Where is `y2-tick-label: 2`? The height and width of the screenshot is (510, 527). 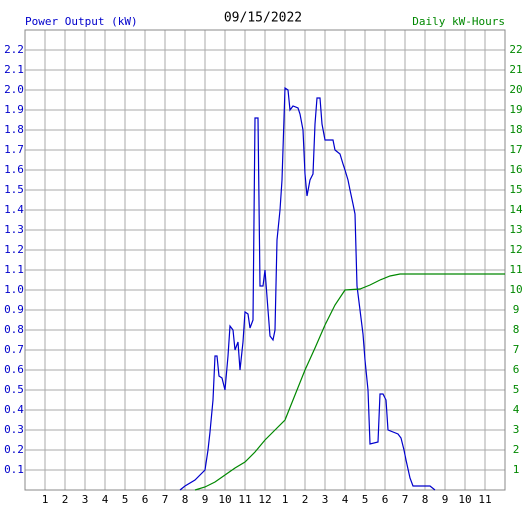 y2-tick-label: 2 is located at coordinates (516, 449).